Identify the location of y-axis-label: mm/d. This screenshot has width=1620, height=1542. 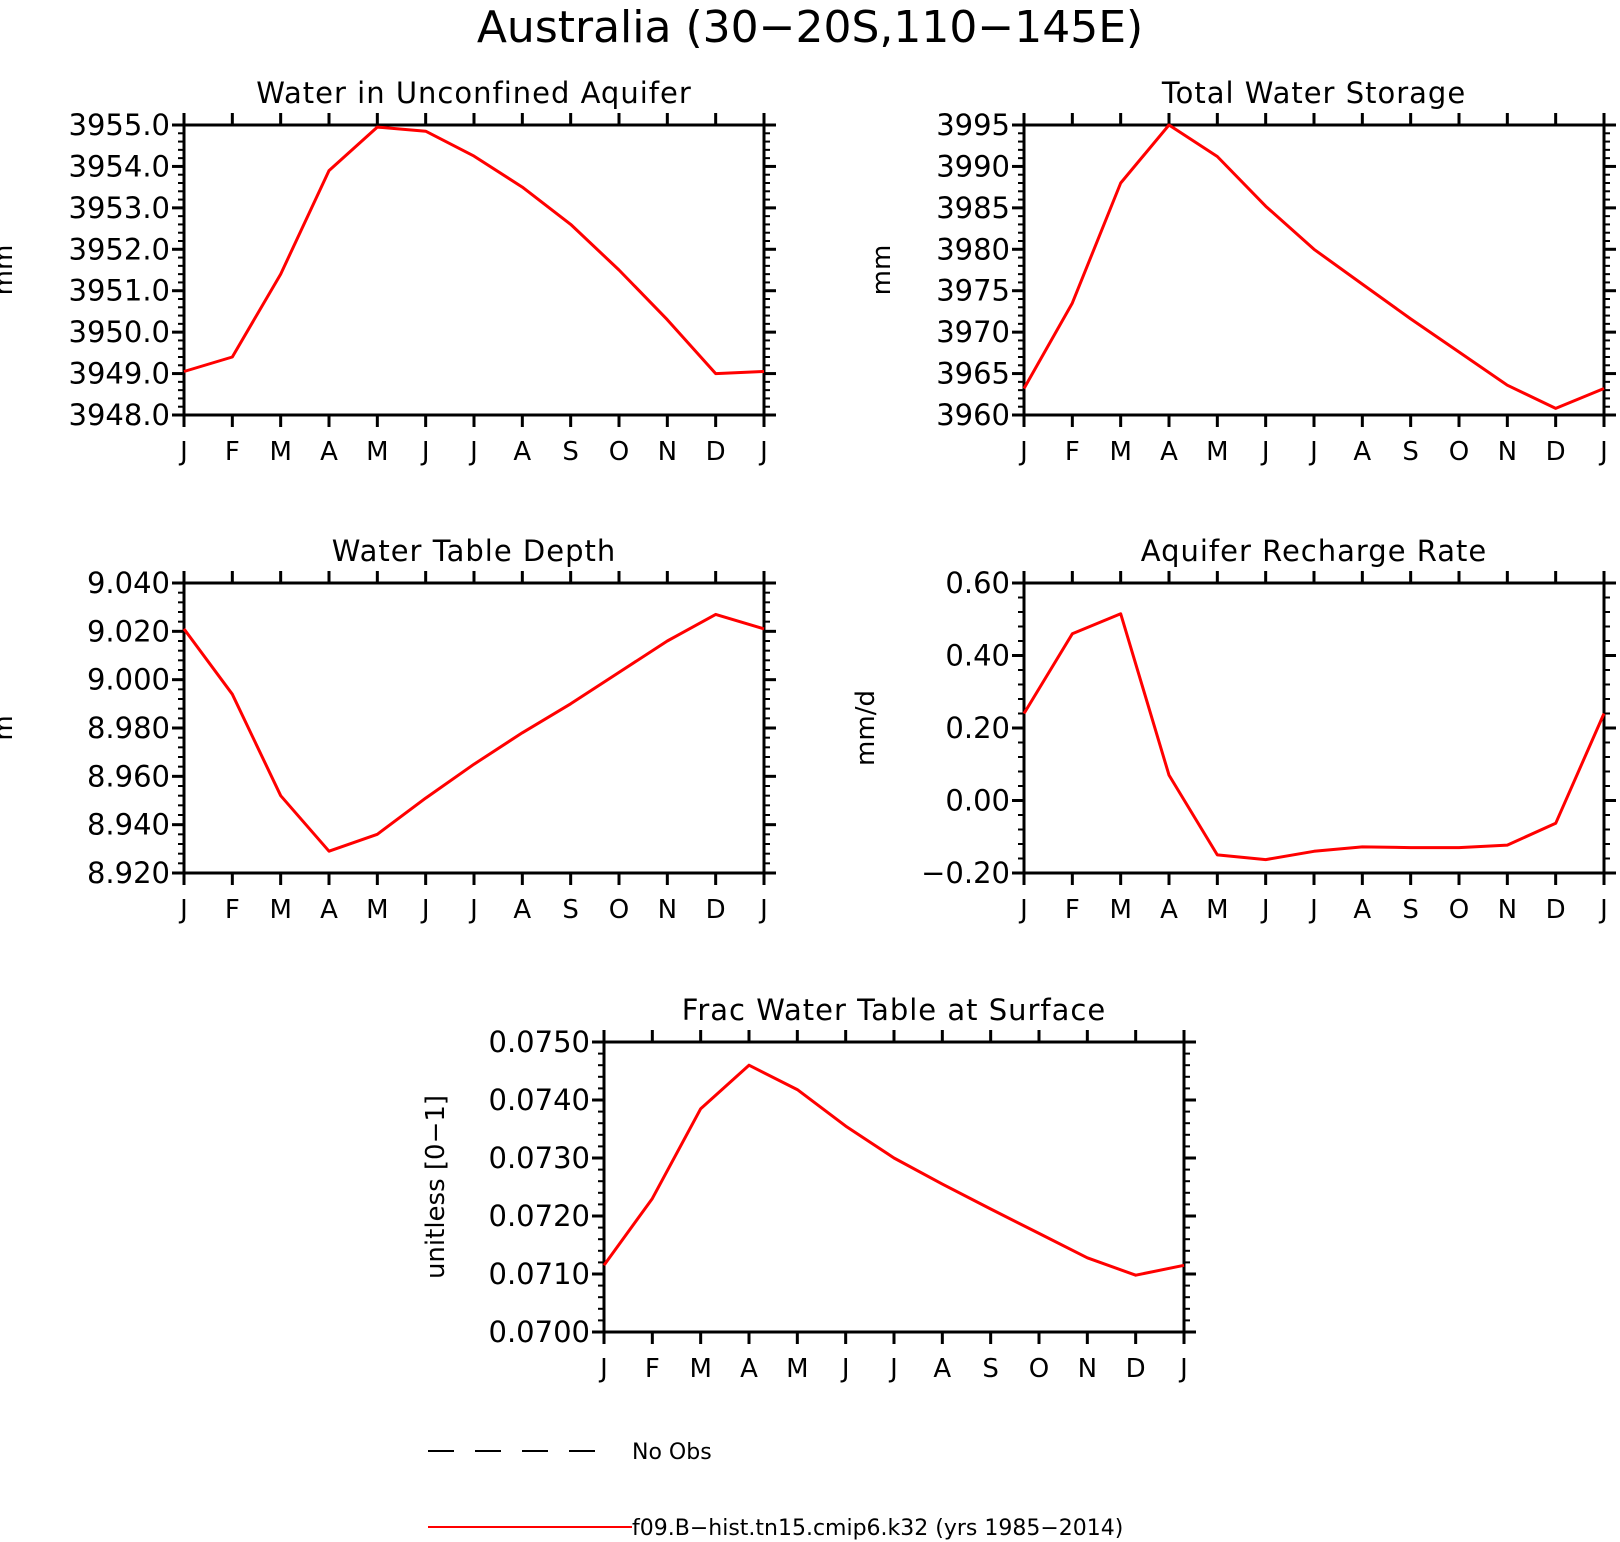
(866, 728).